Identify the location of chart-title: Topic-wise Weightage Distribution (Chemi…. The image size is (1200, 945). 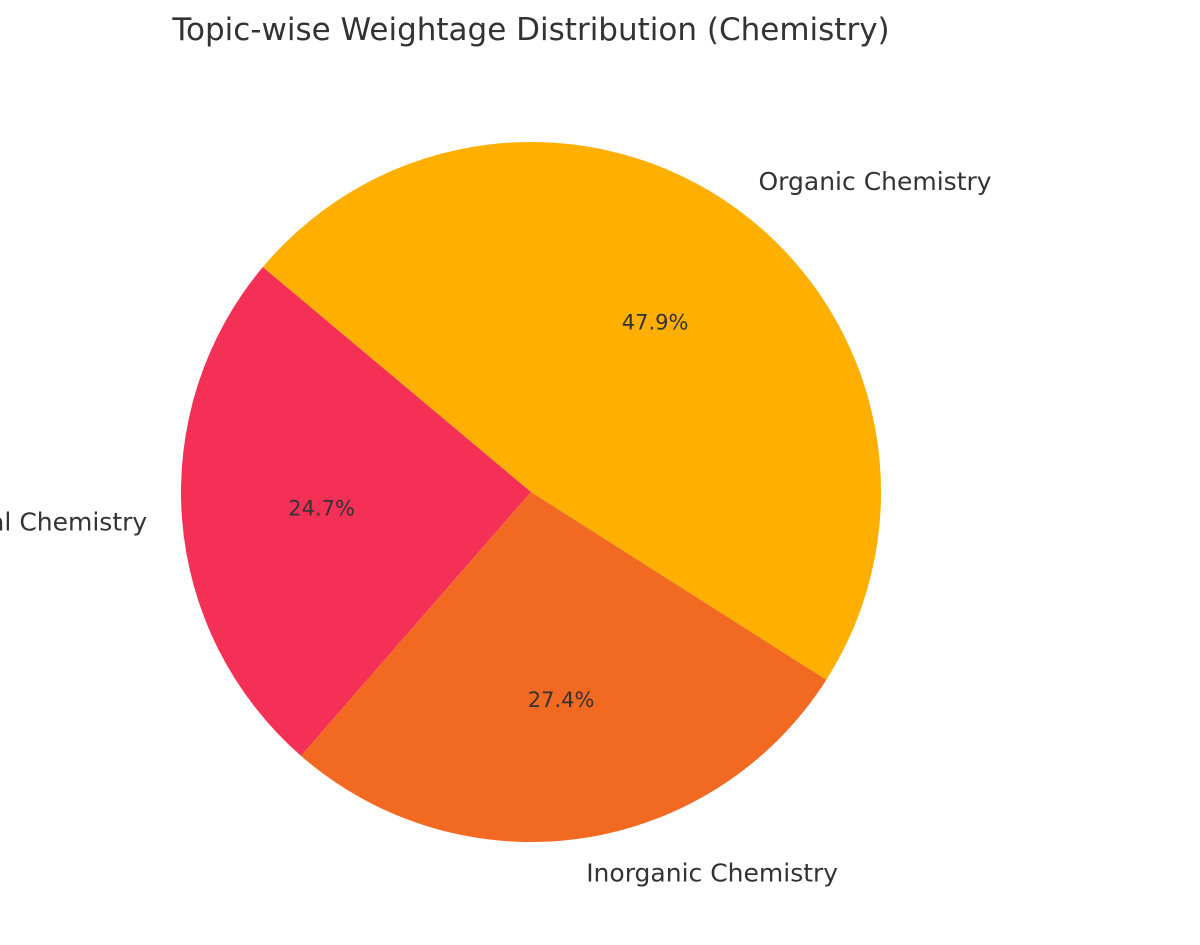
(530, 30).